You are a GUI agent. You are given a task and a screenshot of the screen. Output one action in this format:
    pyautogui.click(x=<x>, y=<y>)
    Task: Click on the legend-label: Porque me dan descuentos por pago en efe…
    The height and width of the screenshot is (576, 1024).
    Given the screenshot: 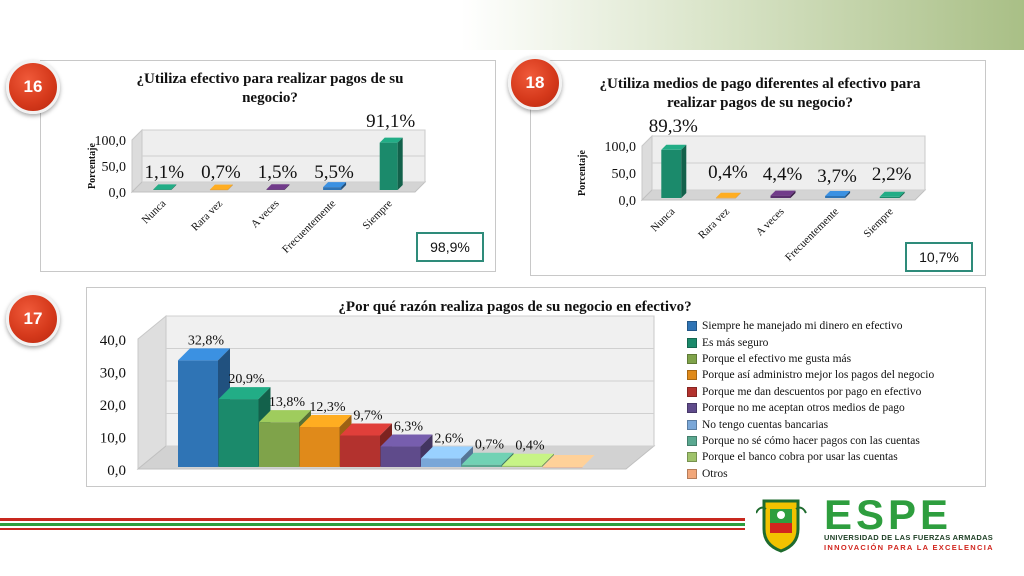 What is the action you would take?
    pyautogui.click(x=812, y=391)
    